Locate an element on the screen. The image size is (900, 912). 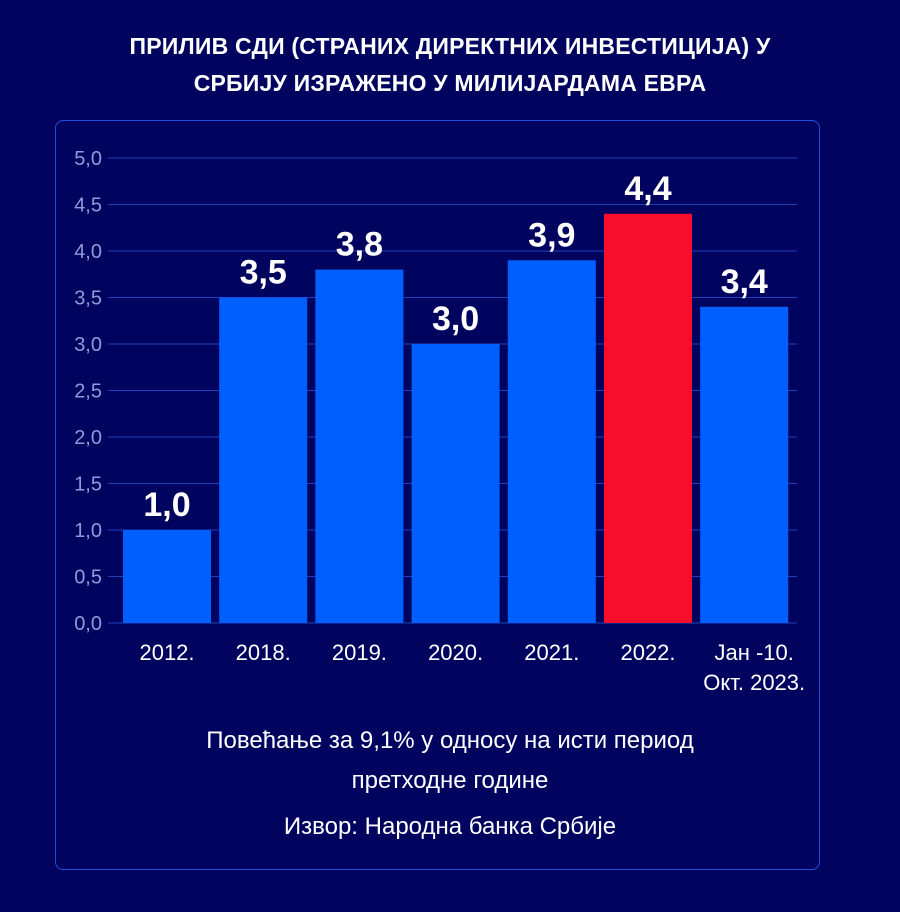
y-tick-label: 1,0 is located at coordinates (88, 531).